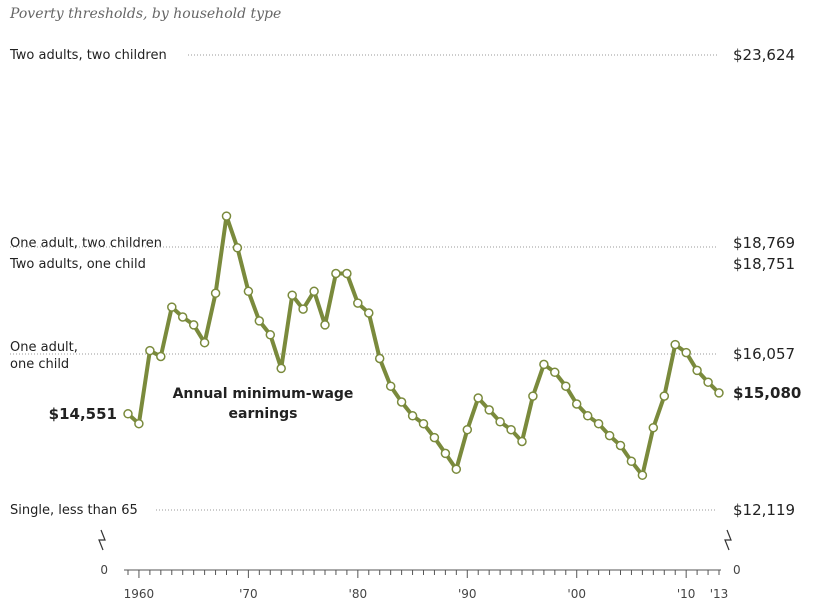 The image size is (830, 610). What do you see at coordinates (434, 437) in the screenshot?
I see `data-point-1987` at bounding box center [434, 437].